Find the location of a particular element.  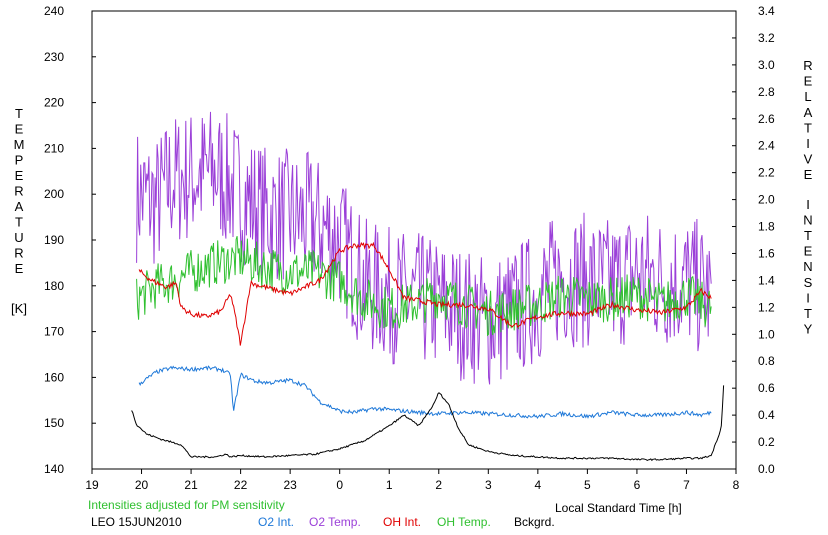

left-tick-label: 220 is located at coordinates (54, 103).